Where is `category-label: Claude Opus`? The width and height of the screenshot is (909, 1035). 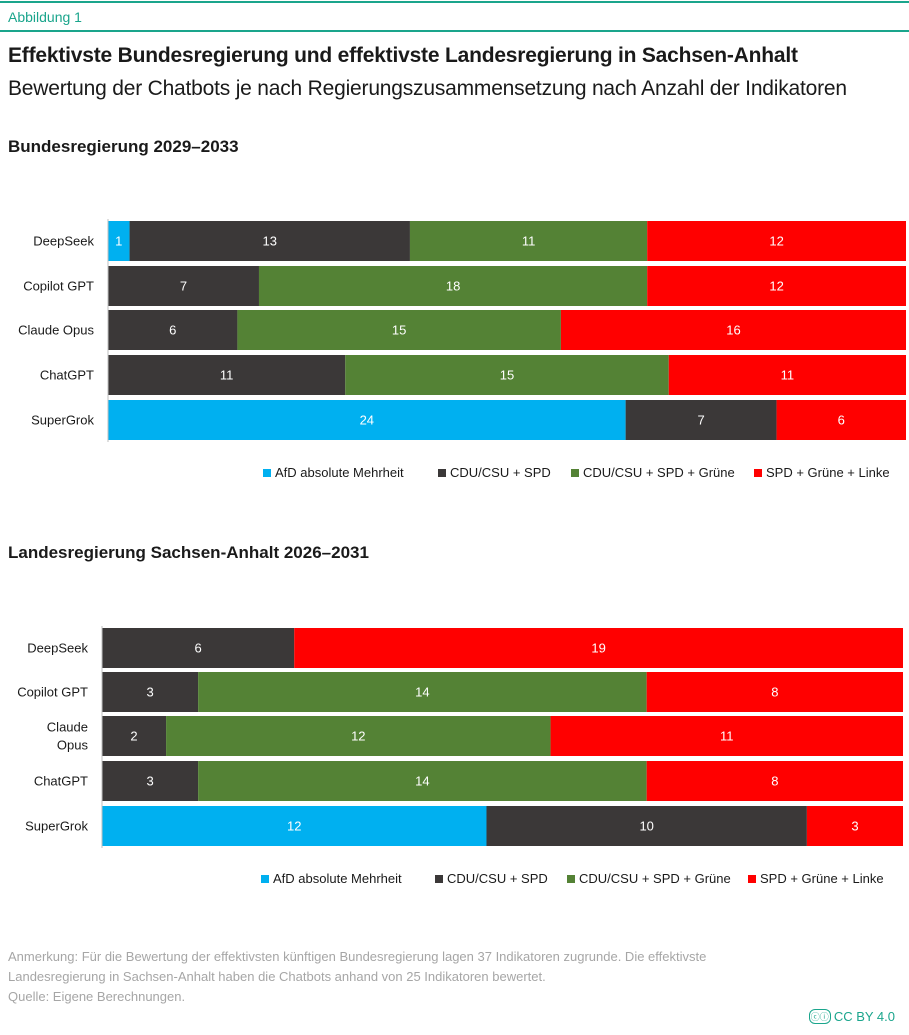
category-label: Claude Opus is located at coordinates (56, 330).